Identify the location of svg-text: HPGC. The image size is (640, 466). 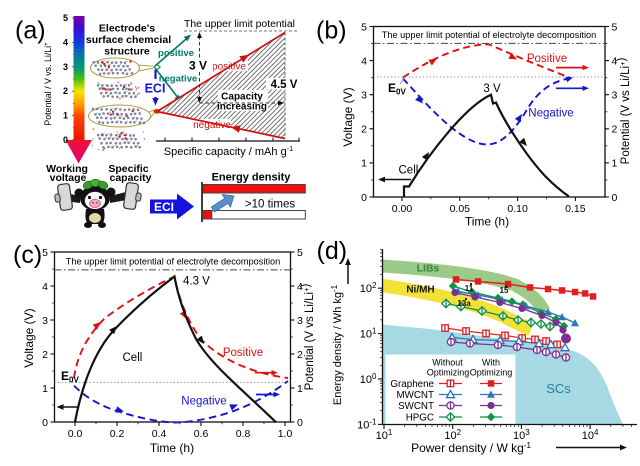
(420, 418).